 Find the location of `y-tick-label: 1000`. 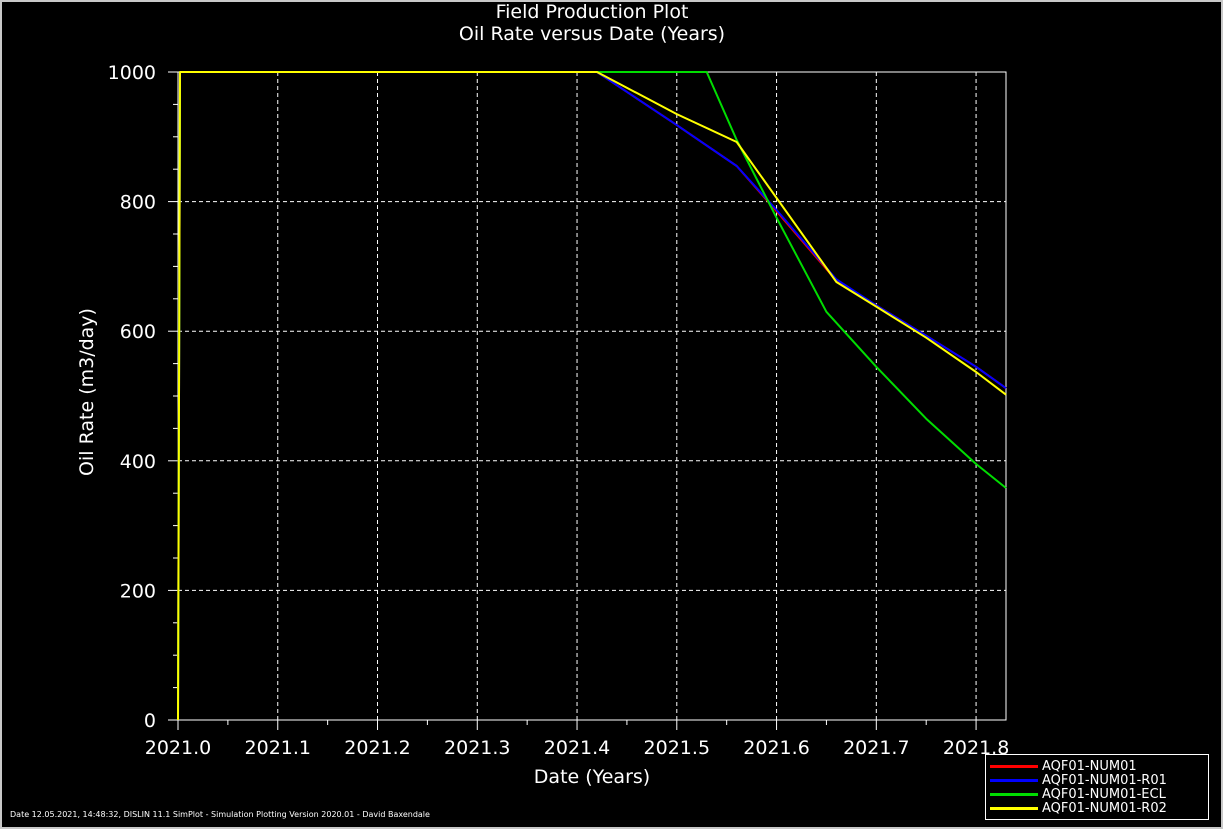

y-tick-label: 1000 is located at coordinates (132, 73).